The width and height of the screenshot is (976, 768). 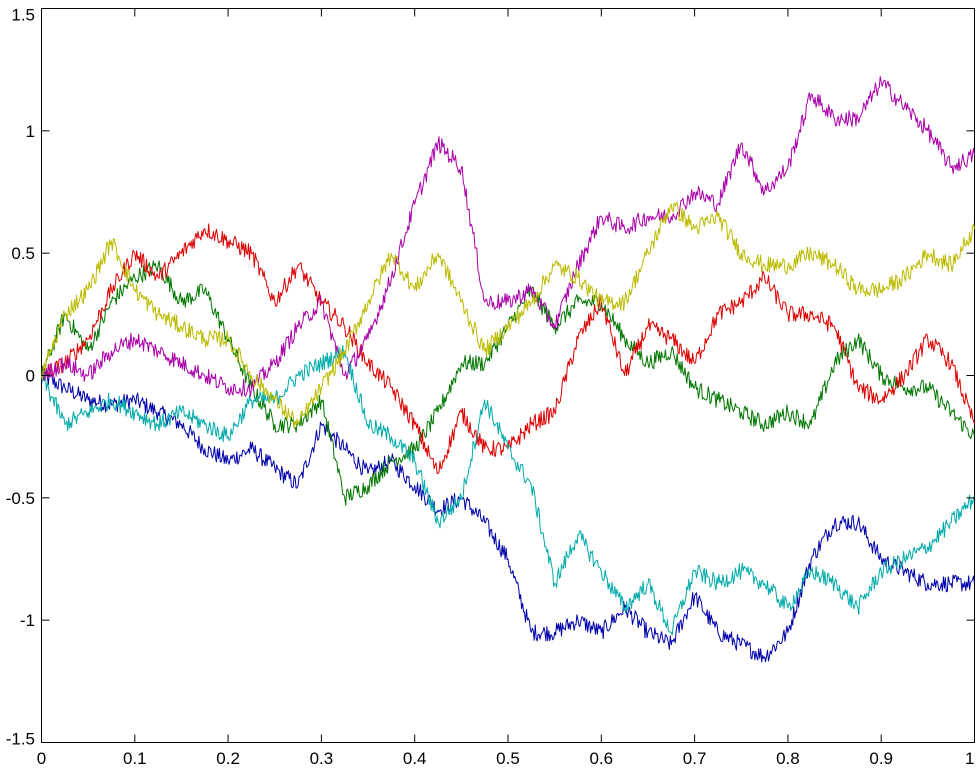 I want to click on y-tick-label: -0.5, so click(x=20, y=498).